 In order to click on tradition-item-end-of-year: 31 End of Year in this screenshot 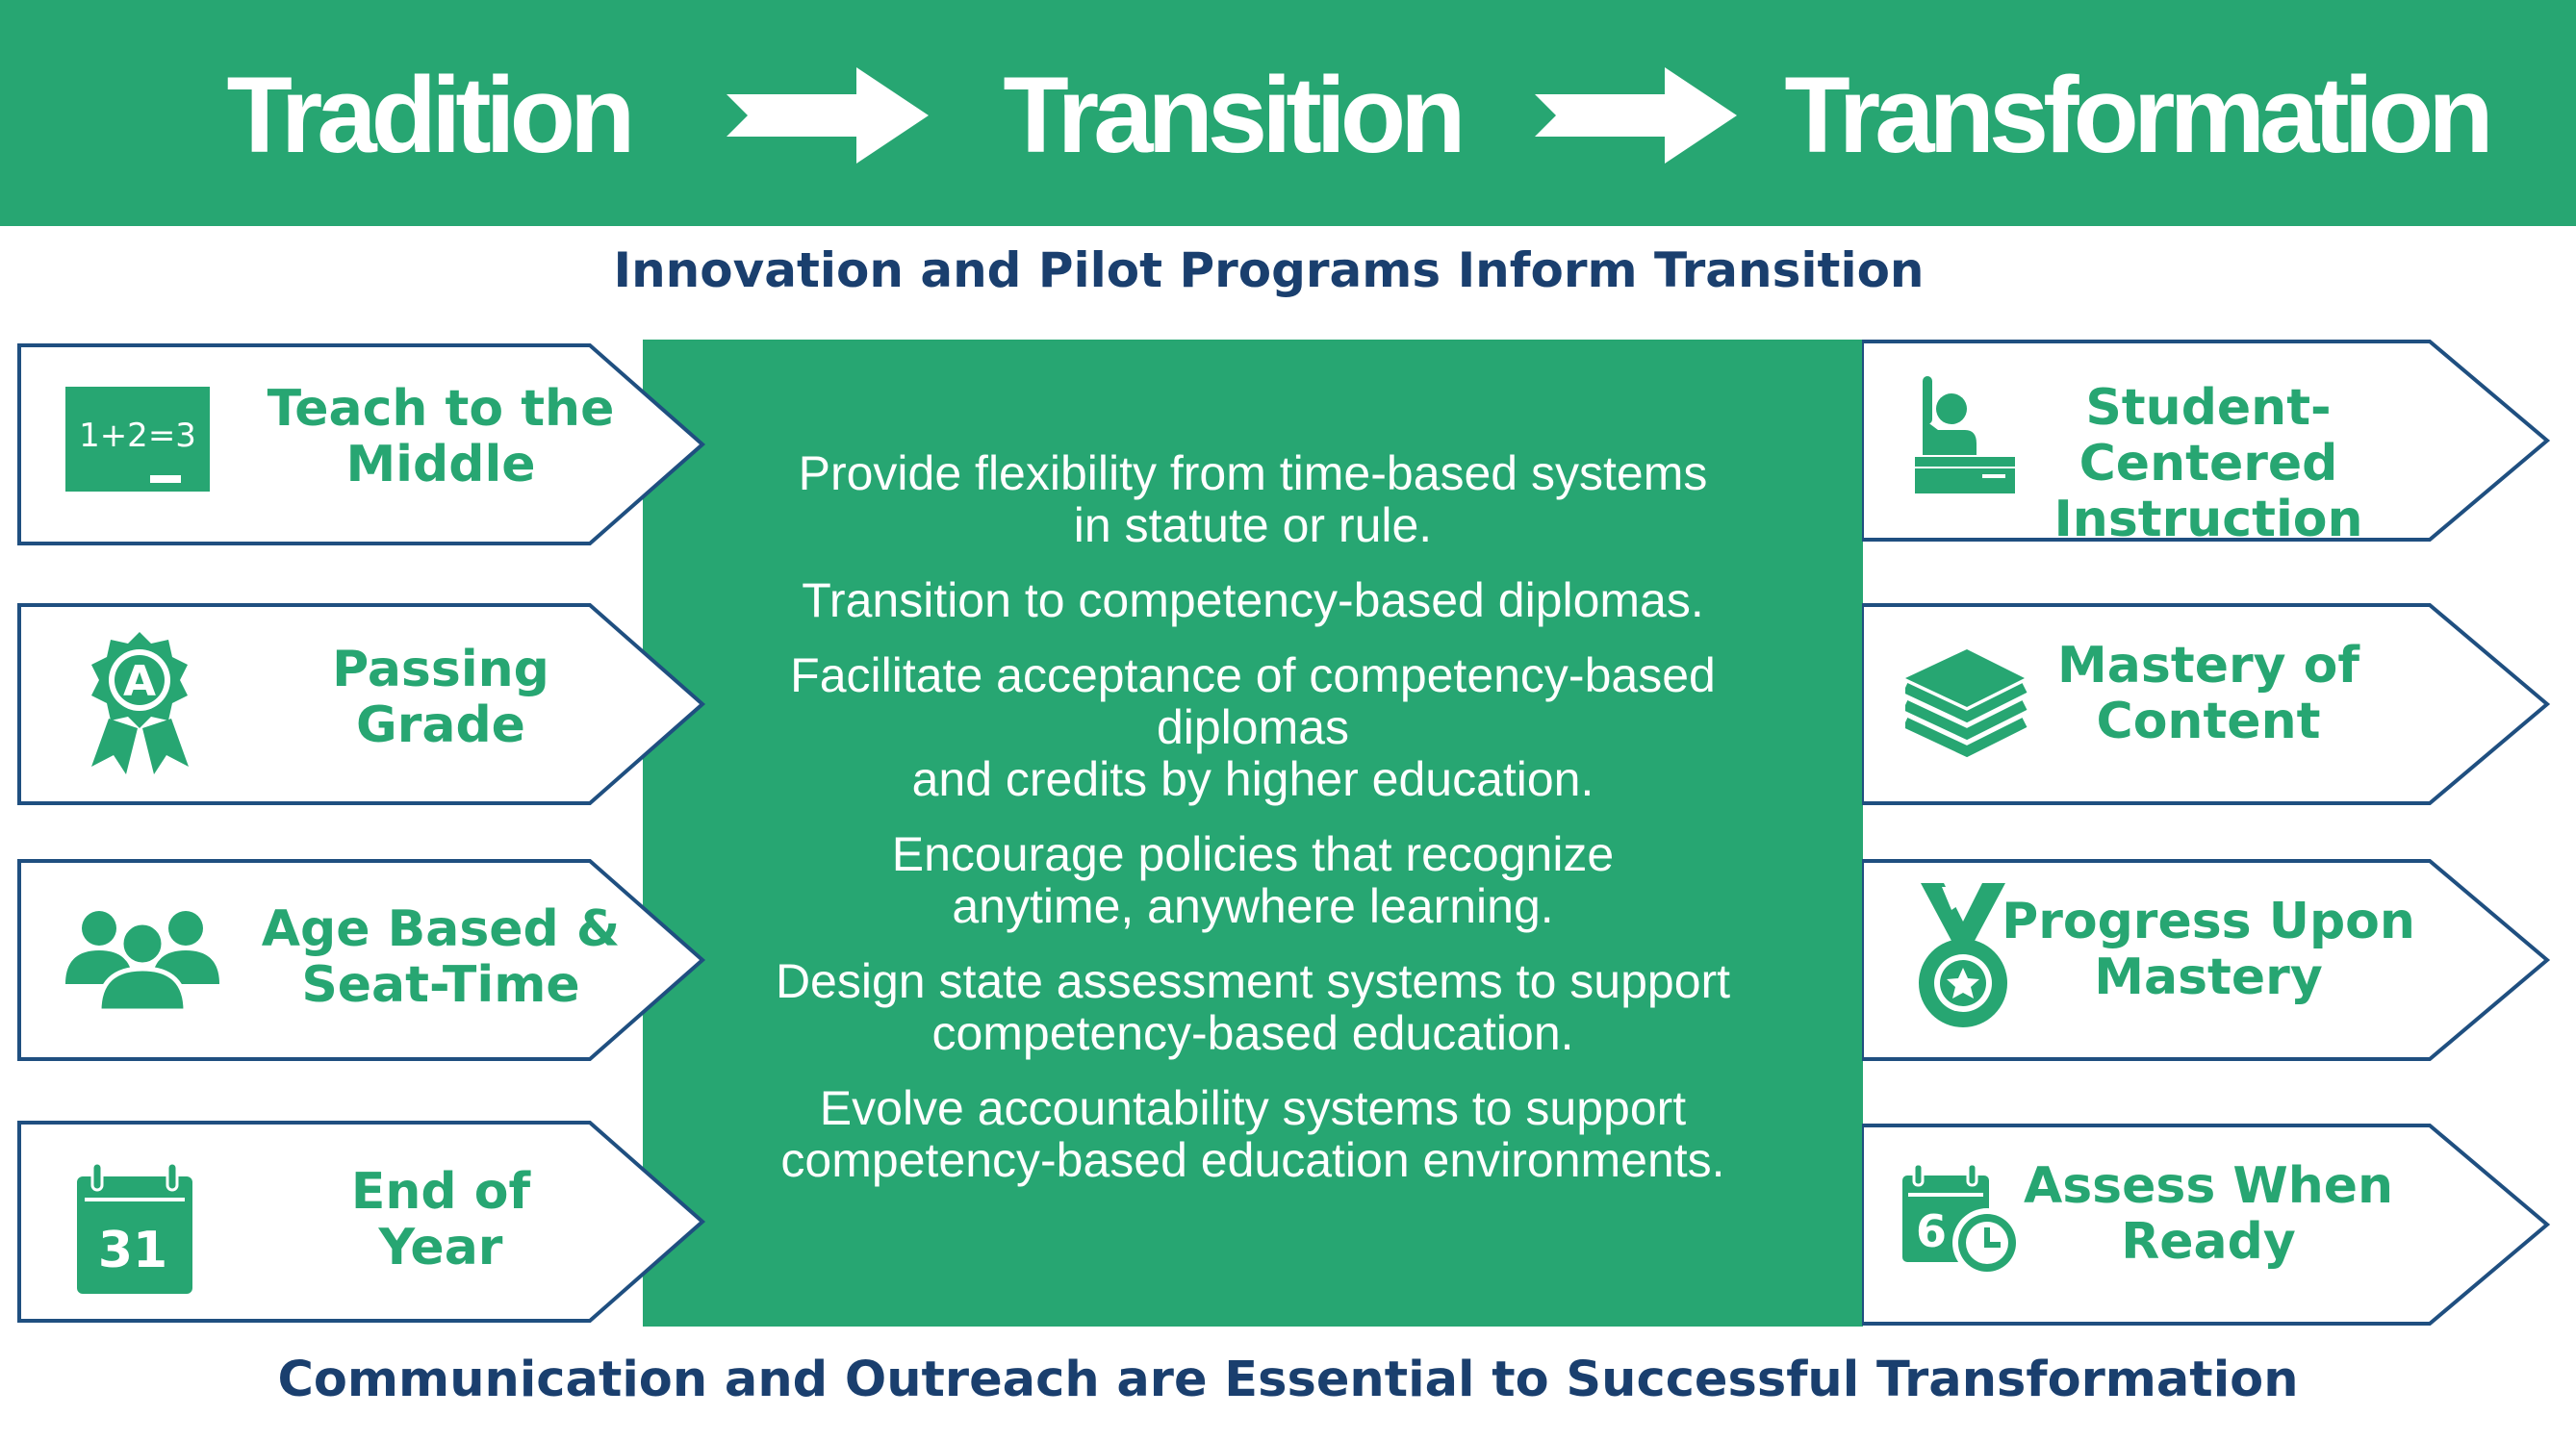, I will do `click(371, 1222)`.